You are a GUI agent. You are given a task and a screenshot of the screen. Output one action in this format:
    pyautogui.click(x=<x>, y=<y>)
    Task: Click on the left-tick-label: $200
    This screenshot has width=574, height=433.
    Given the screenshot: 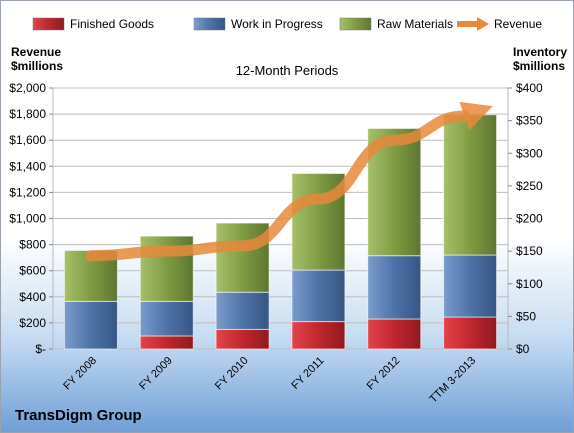 What is the action you would take?
    pyautogui.click(x=32, y=323)
    